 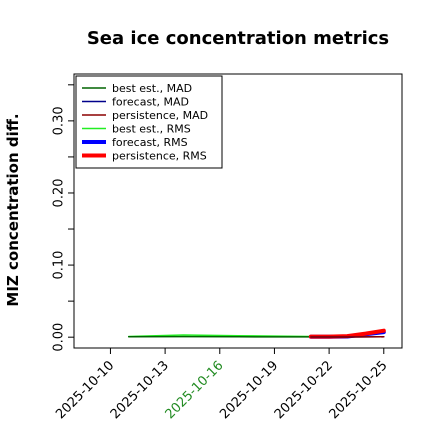 What do you see at coordinates (59, 120) in the screenshot?
I see `y-tick-label: 0.30` at bounding box center [59, 120].